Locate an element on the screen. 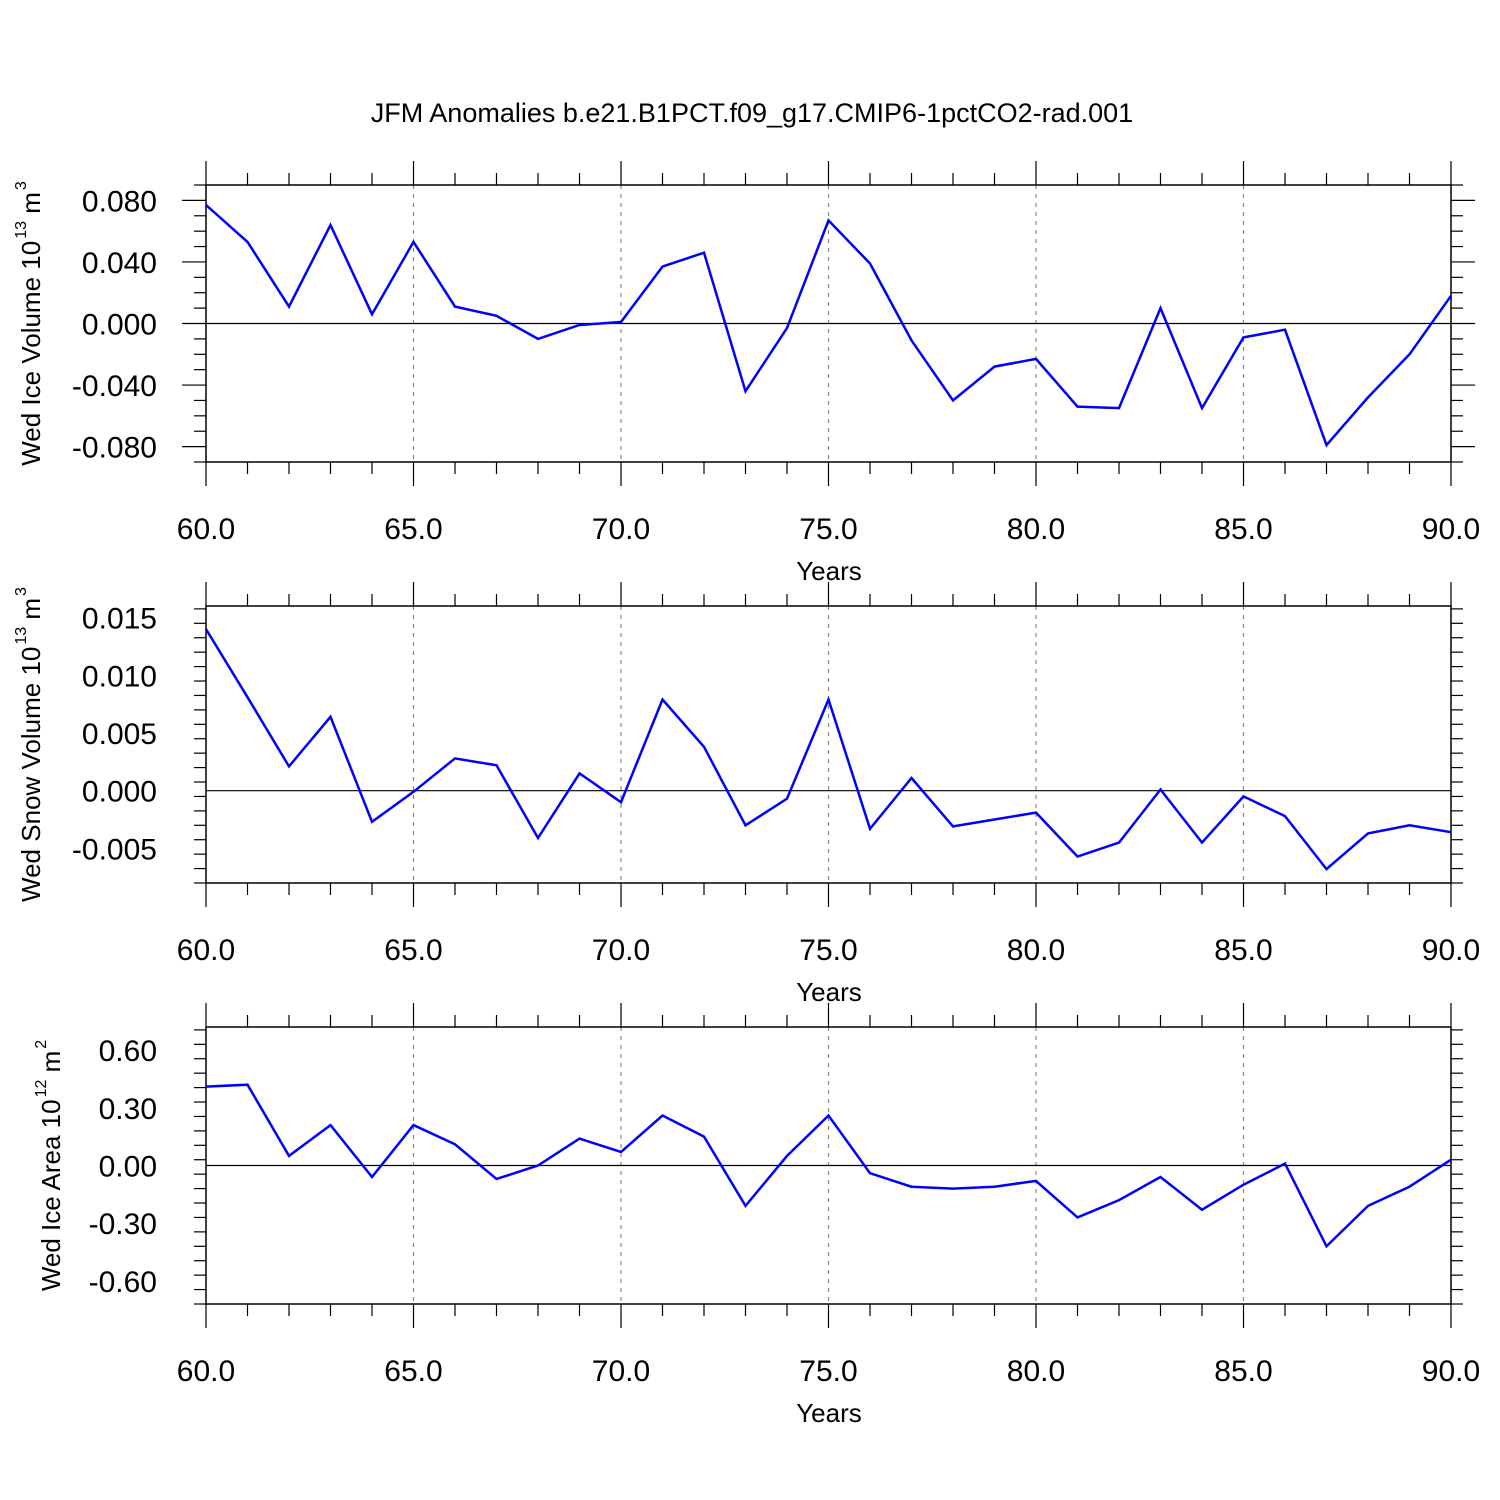 The width and height of the screenshot is (1500, 1500). y-tick-label: -0.005 is located at coordinates (114, 849).